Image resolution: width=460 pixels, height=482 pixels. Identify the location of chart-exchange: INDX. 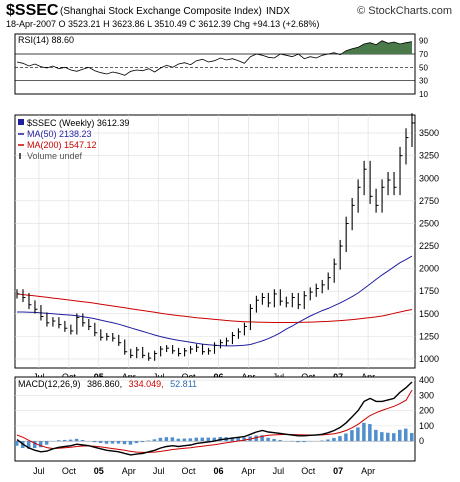
(278, 11).